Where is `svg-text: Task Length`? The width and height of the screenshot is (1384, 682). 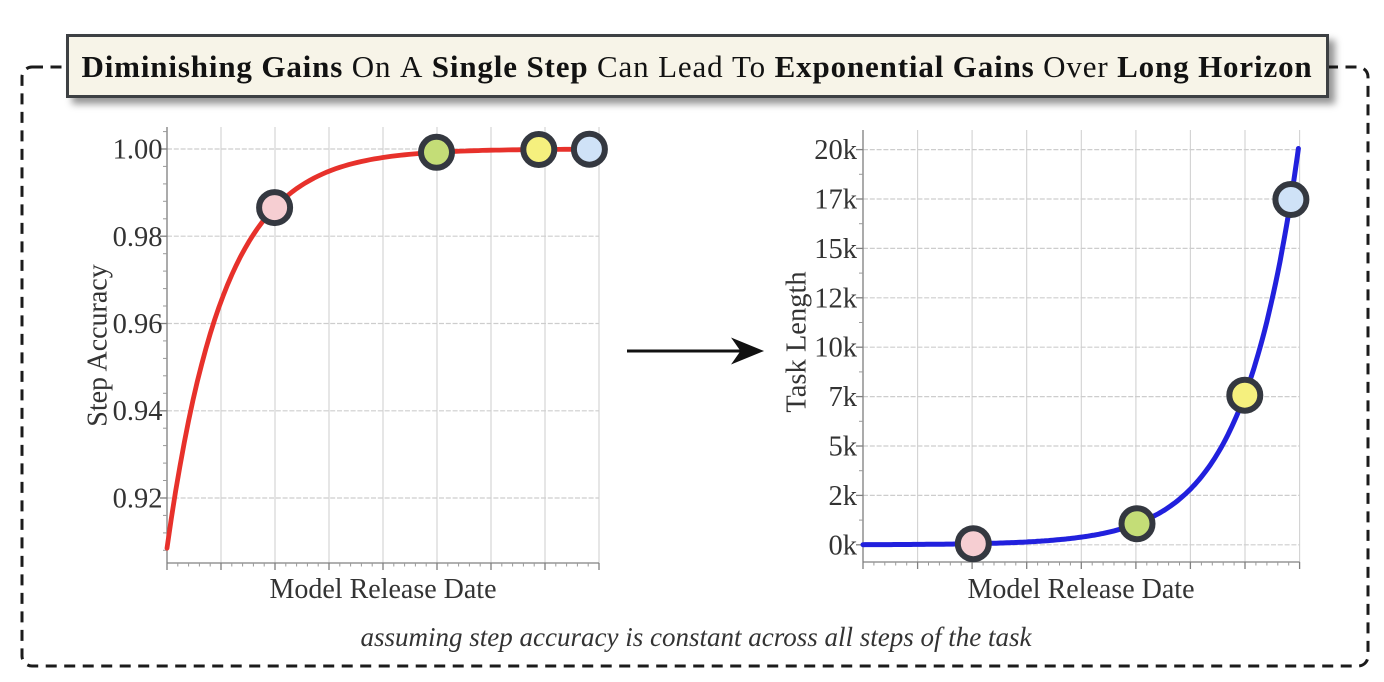
svg-text: Task Length is located at coordinates (797, 341).